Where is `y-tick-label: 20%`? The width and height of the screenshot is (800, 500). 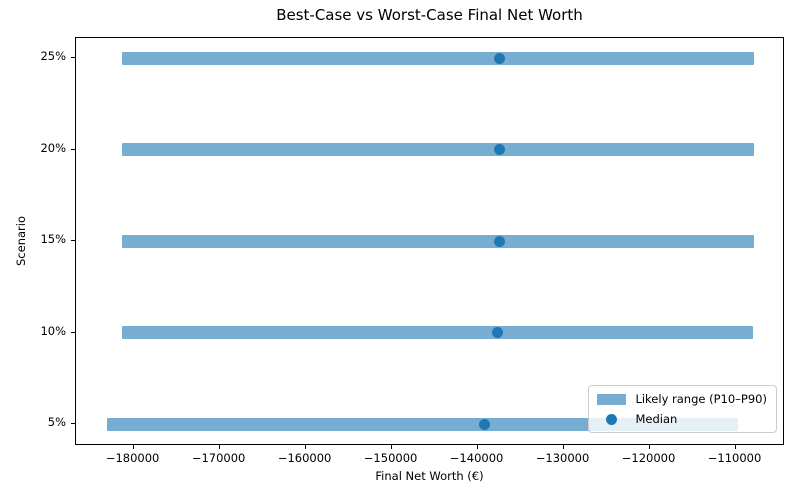
y-tick-label: 20% is located at coordinates (53, 147).